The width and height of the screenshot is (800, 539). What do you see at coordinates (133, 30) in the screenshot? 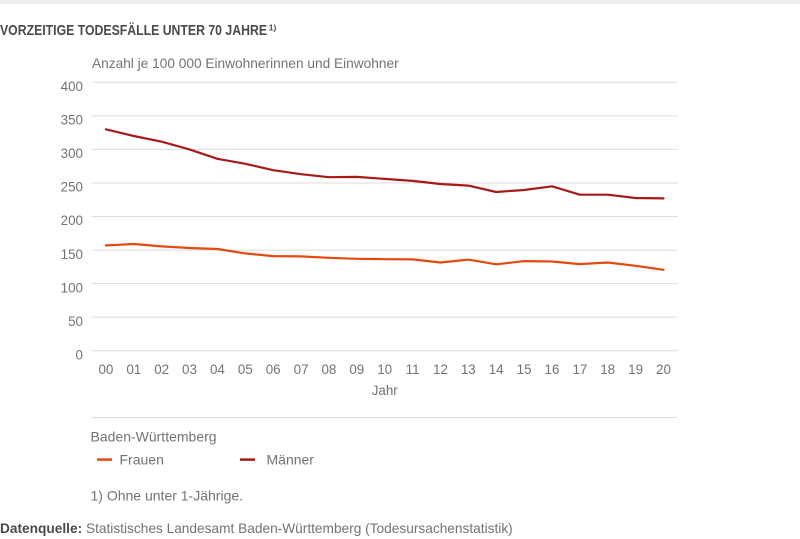
I see `svg-text:VORZEITIGE TODESFÄLLE UNTER 70: VORZEITIGE TODESFÄLLE UNTER 70 JAHRE` at bounding box center [133, 30].